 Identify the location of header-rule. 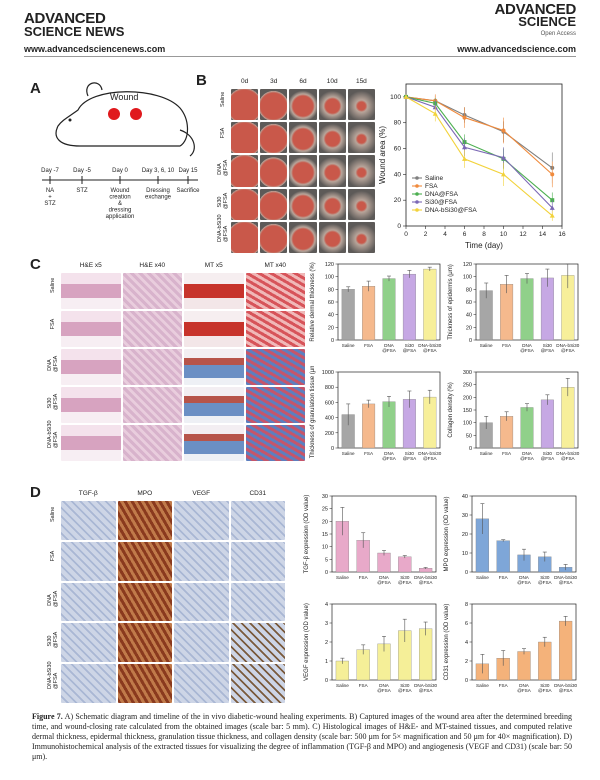
(300, 56).